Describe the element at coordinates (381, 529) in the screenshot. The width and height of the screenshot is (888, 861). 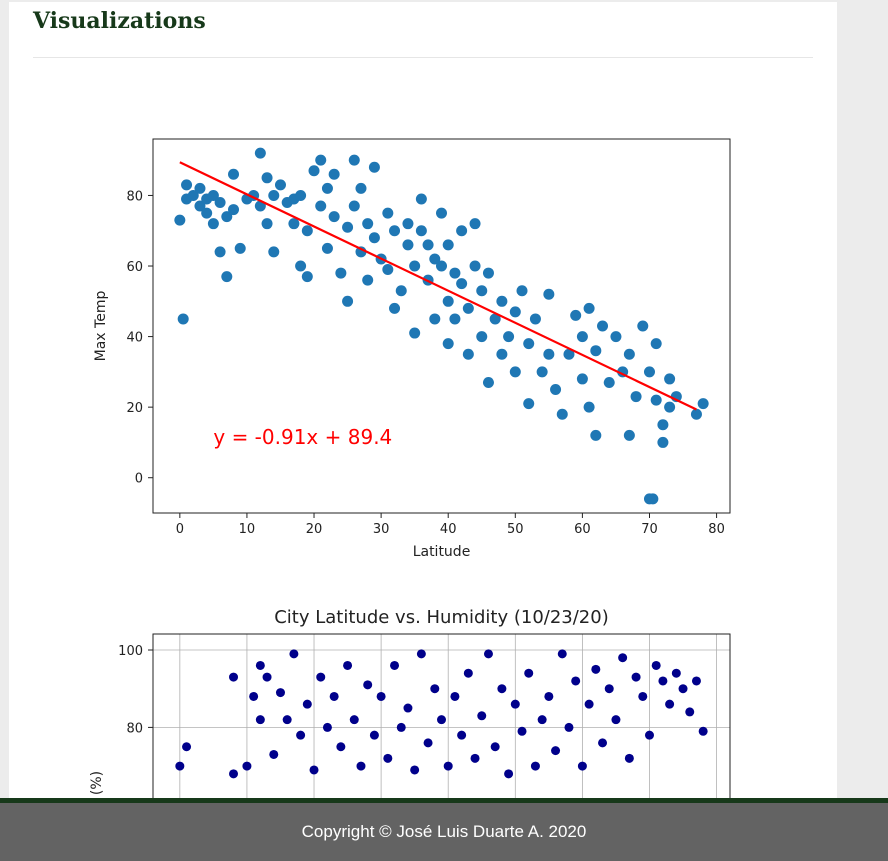
I see `x-tick-label: 30` at that location.